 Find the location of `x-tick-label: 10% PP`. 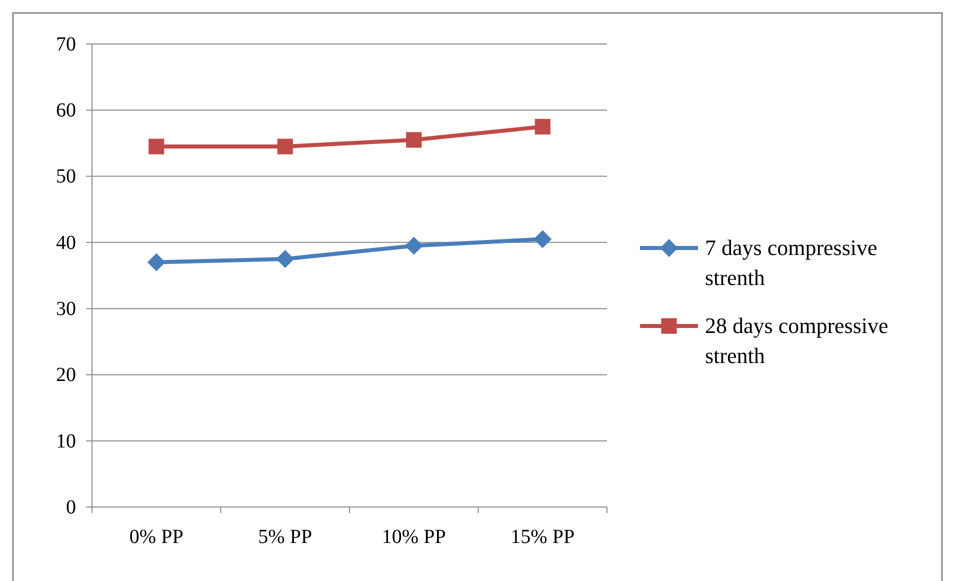

x-tick-label: 10% PP is located at coordinates (414, 537).